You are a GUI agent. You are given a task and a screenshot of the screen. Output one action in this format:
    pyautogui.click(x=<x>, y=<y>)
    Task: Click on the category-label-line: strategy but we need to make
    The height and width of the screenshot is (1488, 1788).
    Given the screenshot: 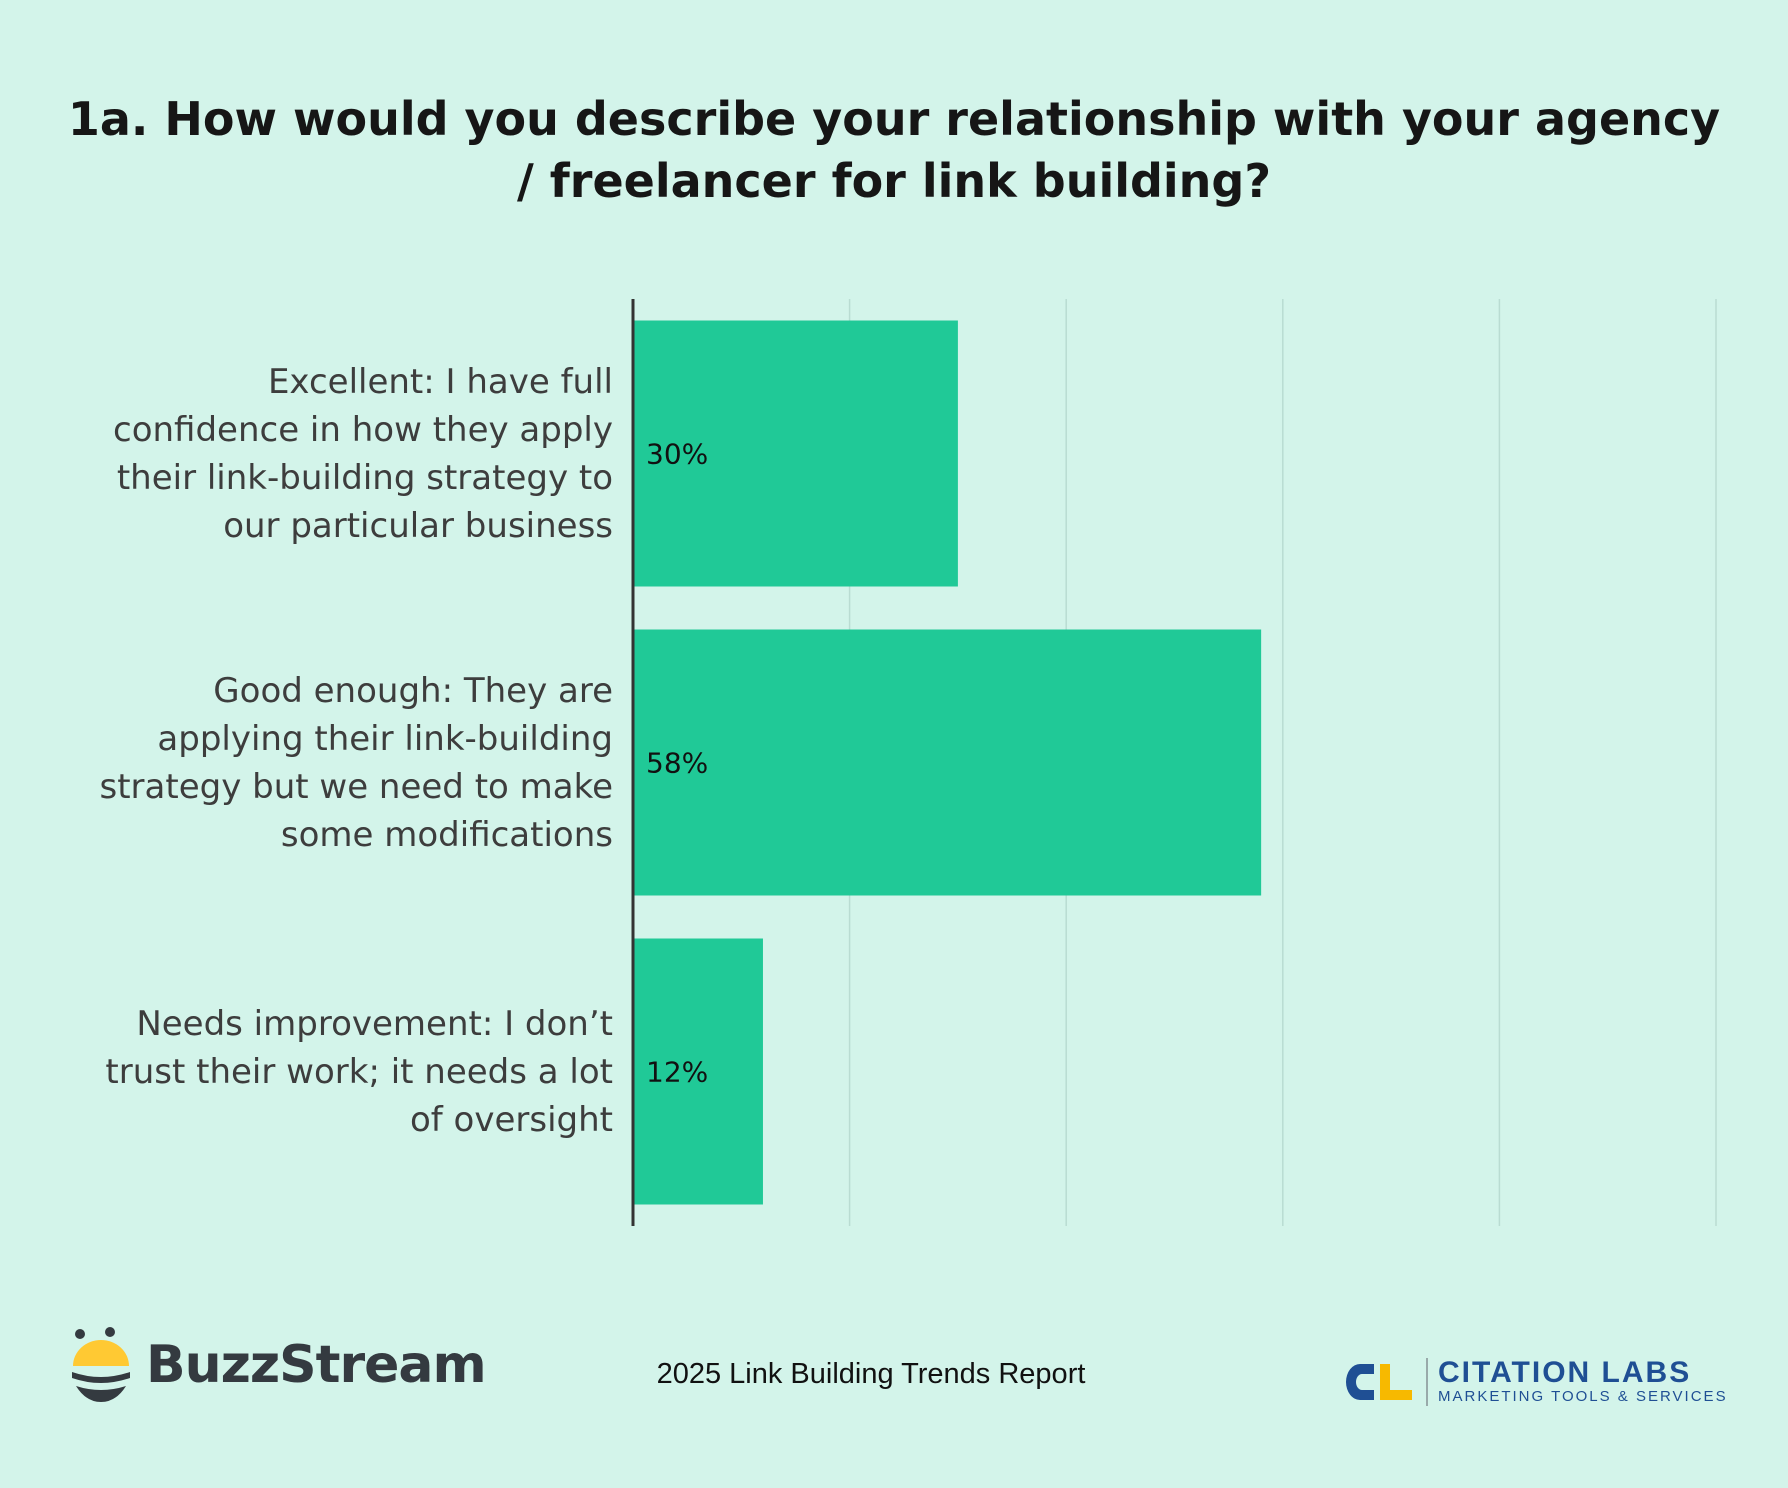 What is the action you would take?
    pyautogui.click(x=356, y=786)
    